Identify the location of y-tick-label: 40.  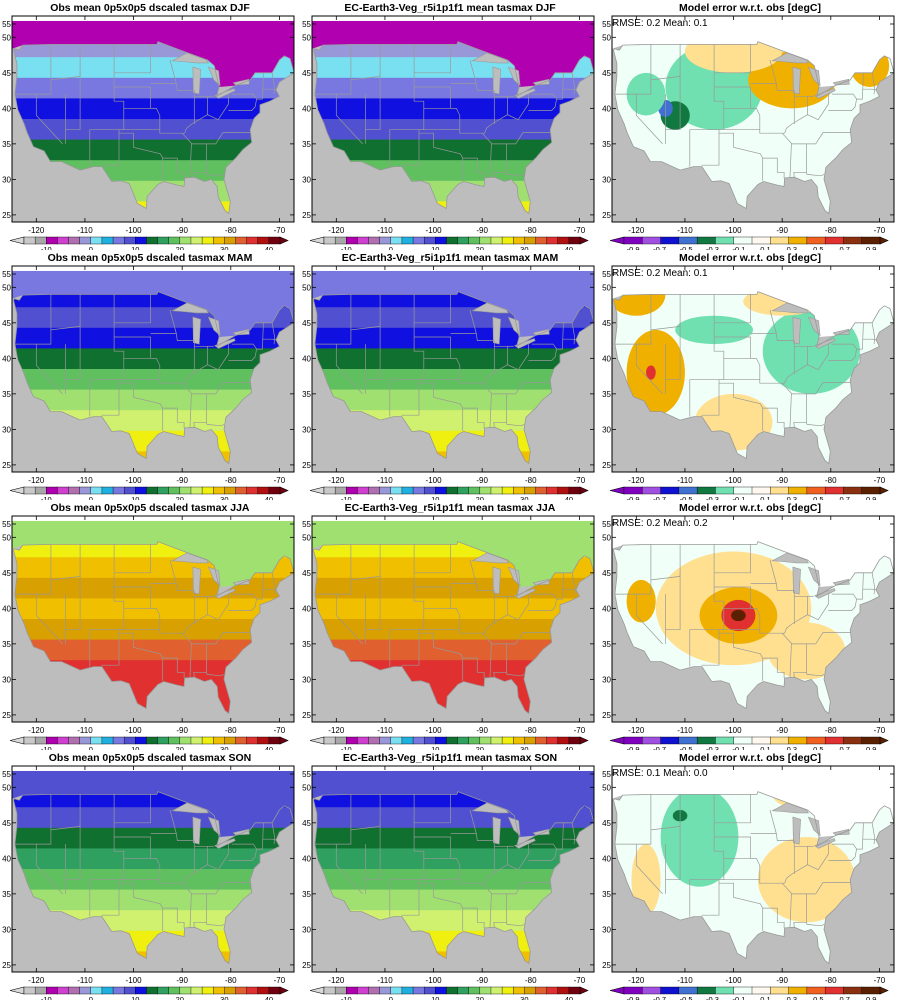
(6, 358).